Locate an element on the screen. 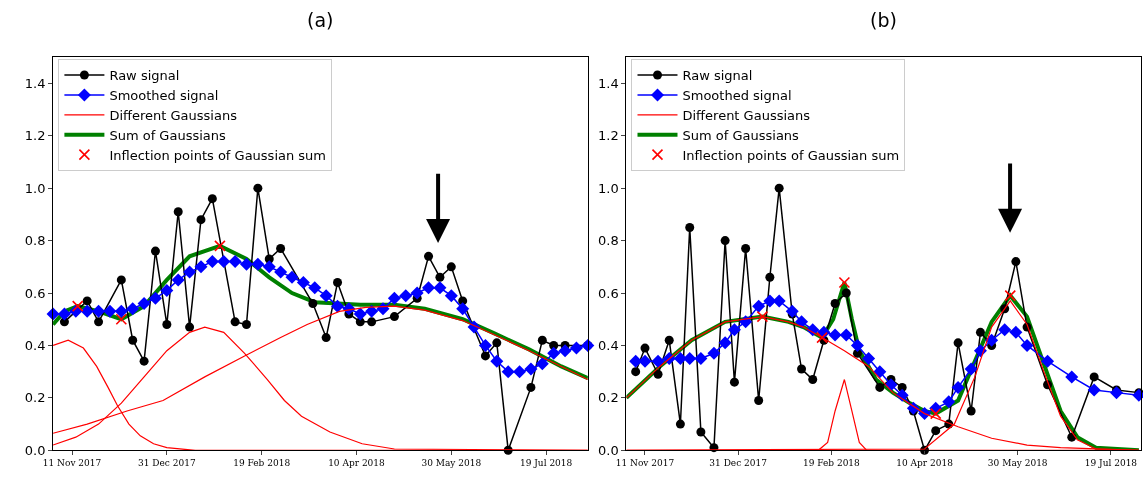 This screenshot has width=1143, height=484. chart-title: (a) is located at coordinates (320, 20).